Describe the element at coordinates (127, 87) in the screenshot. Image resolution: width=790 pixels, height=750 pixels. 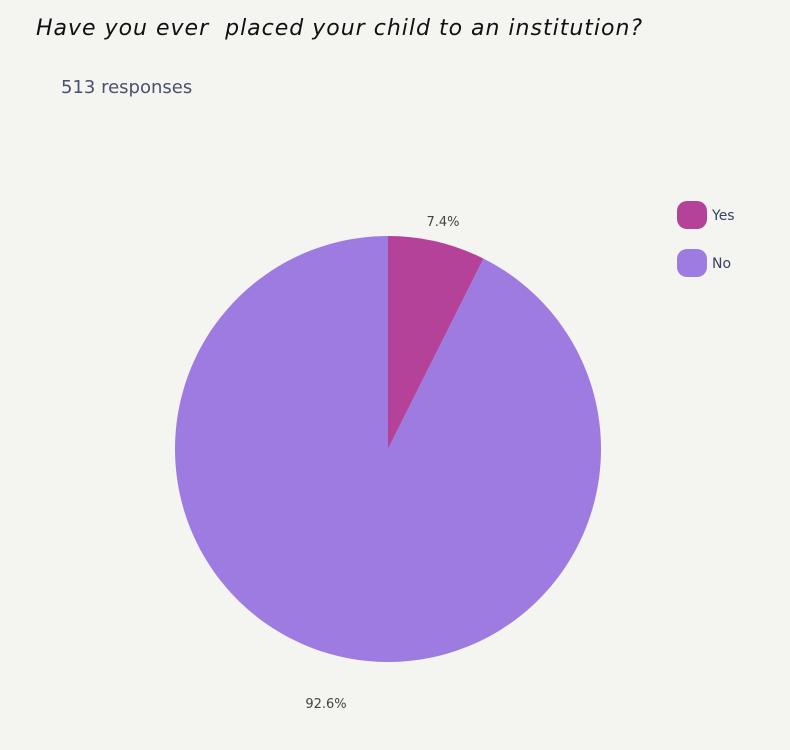
I see `response-count: 513 responses` at that location.